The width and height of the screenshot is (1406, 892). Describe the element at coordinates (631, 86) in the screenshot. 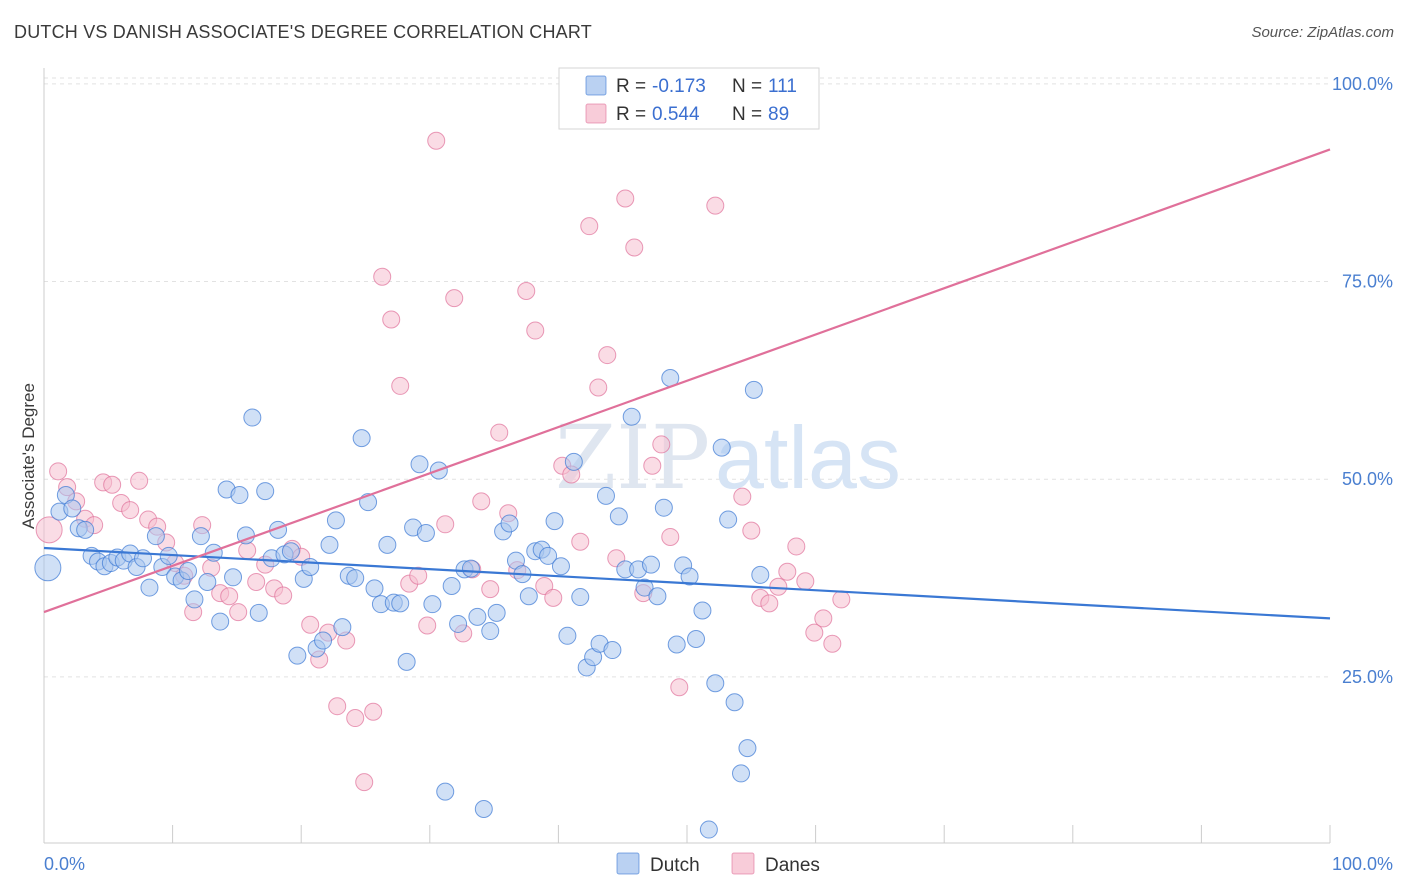

I see `legend-r-label-dutch: R =` at that location.